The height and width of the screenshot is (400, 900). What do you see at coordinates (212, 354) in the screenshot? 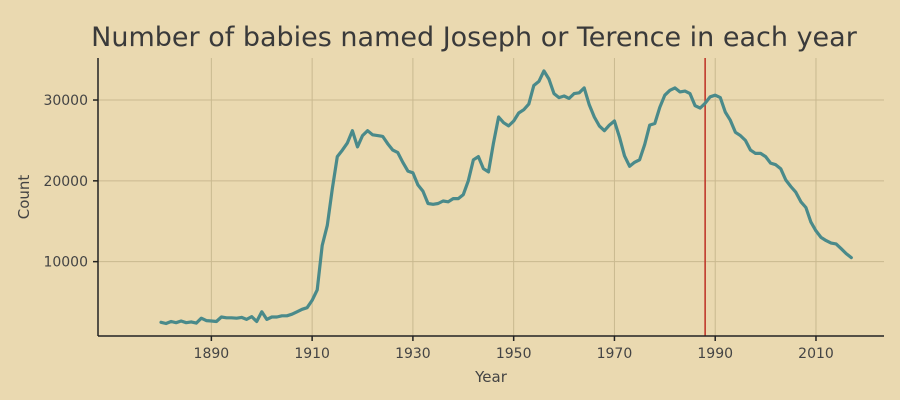
I see `x-tick-label: 1890` at bounding box center [212, 354].